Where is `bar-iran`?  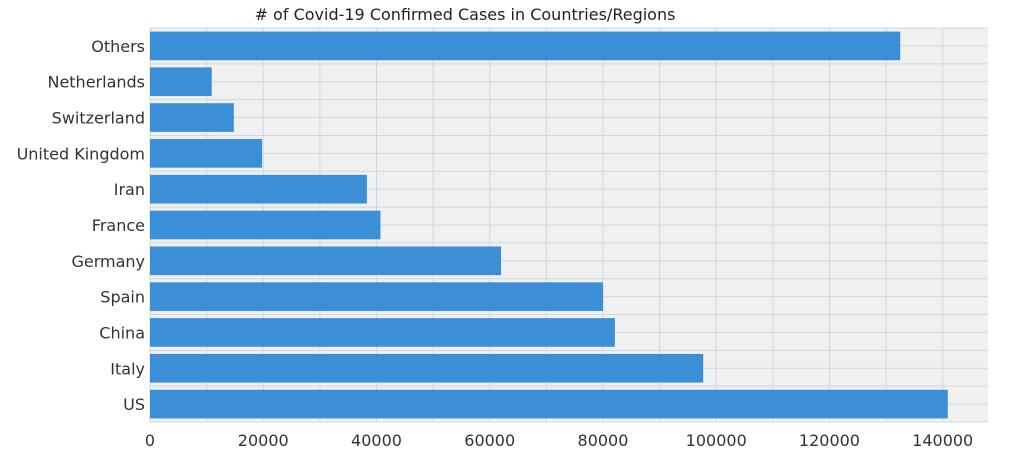 bar-iran is located at coordinates (258, 189).